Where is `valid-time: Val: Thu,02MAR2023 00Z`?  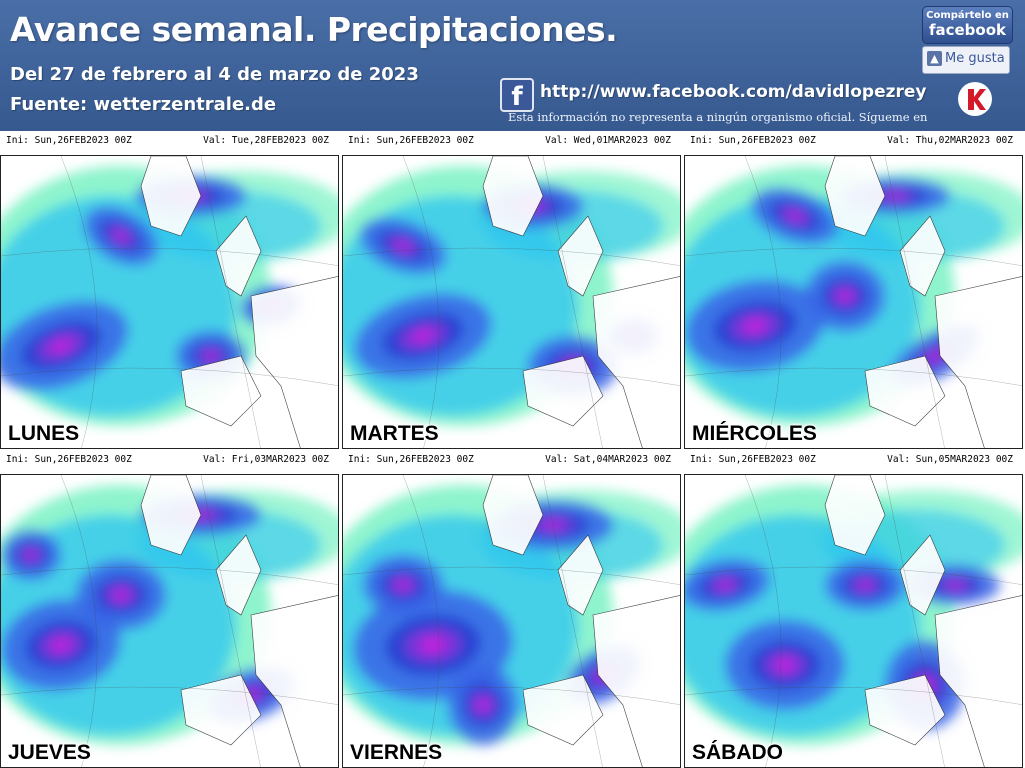
valid-time: Val: Thu,02MAR2023 00Z is located at coordinates (950, 140).